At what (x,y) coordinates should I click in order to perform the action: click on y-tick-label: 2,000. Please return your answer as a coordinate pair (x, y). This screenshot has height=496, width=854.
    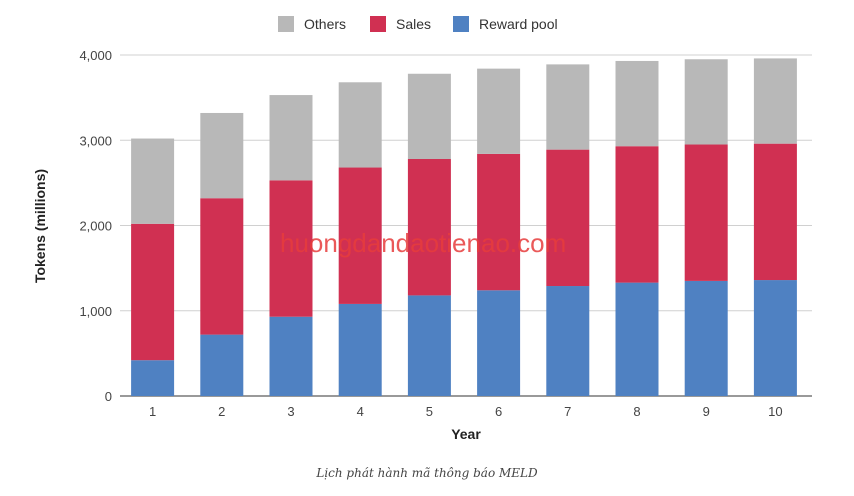
    Looking at the image, I should click on (95, 226).